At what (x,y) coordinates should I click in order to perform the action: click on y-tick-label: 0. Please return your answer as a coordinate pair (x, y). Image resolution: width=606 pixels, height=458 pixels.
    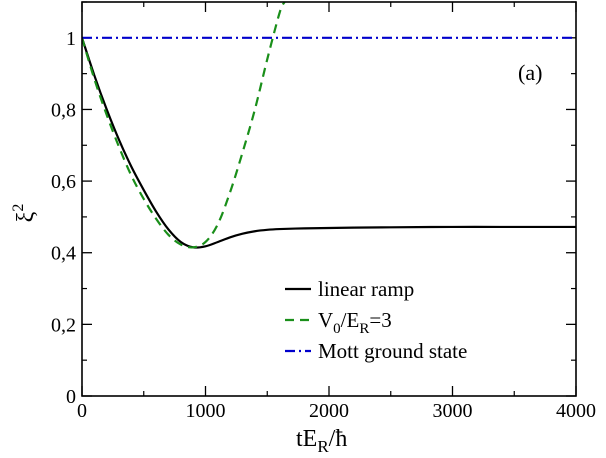
    Looking at the image, I should click on (71, 397).